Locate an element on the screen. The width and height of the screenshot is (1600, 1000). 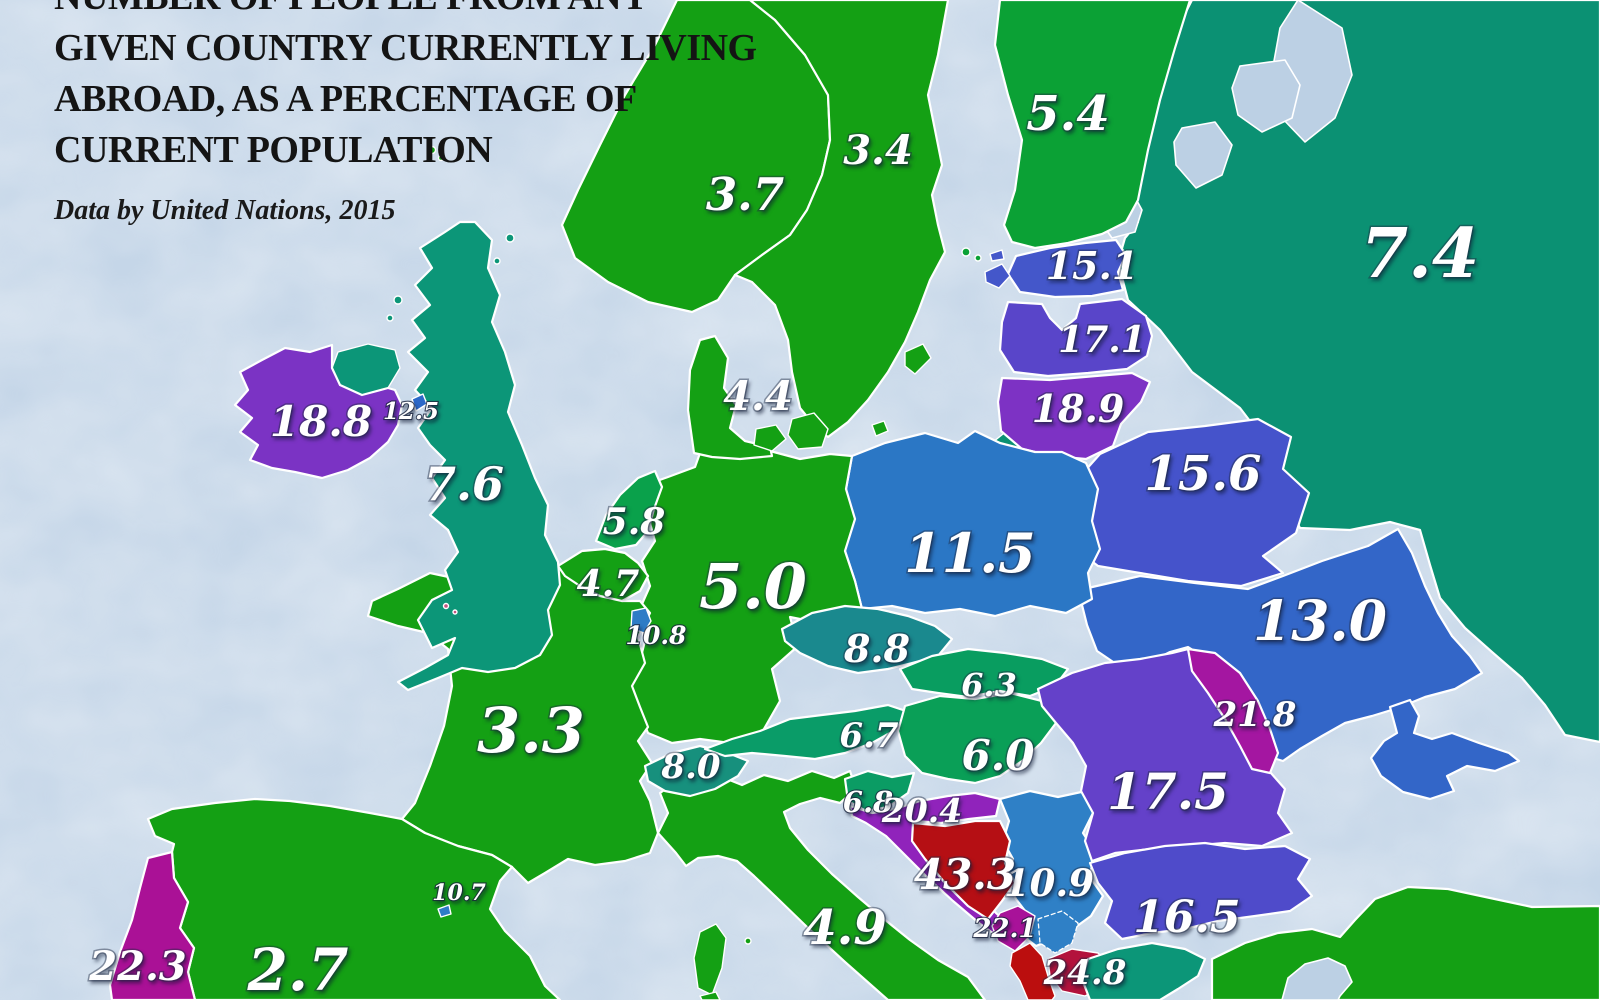
value-label-serbia: 10.9 is located at coordinates (1049, 883).